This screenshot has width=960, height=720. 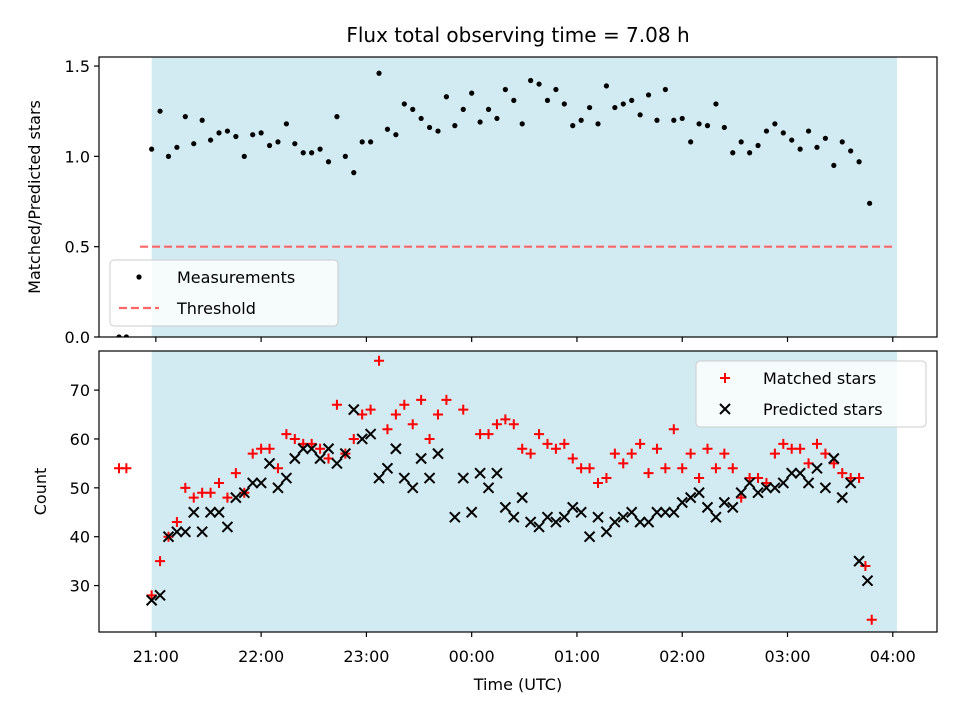 I want to click on chart-title: Flux total observing time = 7.08 h, so click(x=517, y=35).